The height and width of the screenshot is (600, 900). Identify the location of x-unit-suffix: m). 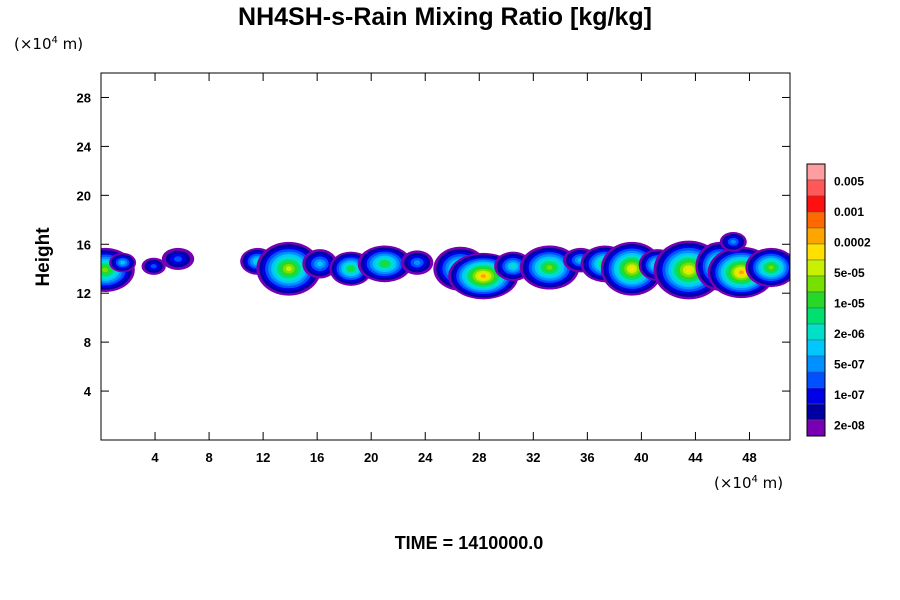
(770, 483).